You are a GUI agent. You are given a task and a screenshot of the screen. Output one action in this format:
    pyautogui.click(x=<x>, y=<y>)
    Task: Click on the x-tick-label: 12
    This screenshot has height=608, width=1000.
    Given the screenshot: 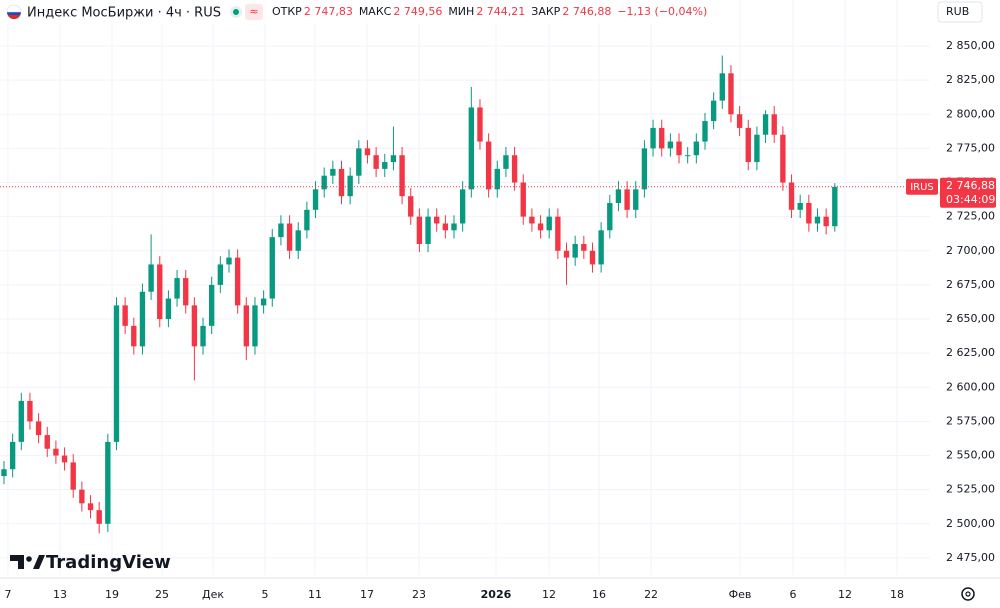 What is the action you would take?
    pyautogui.click(x=845, y=594)
    